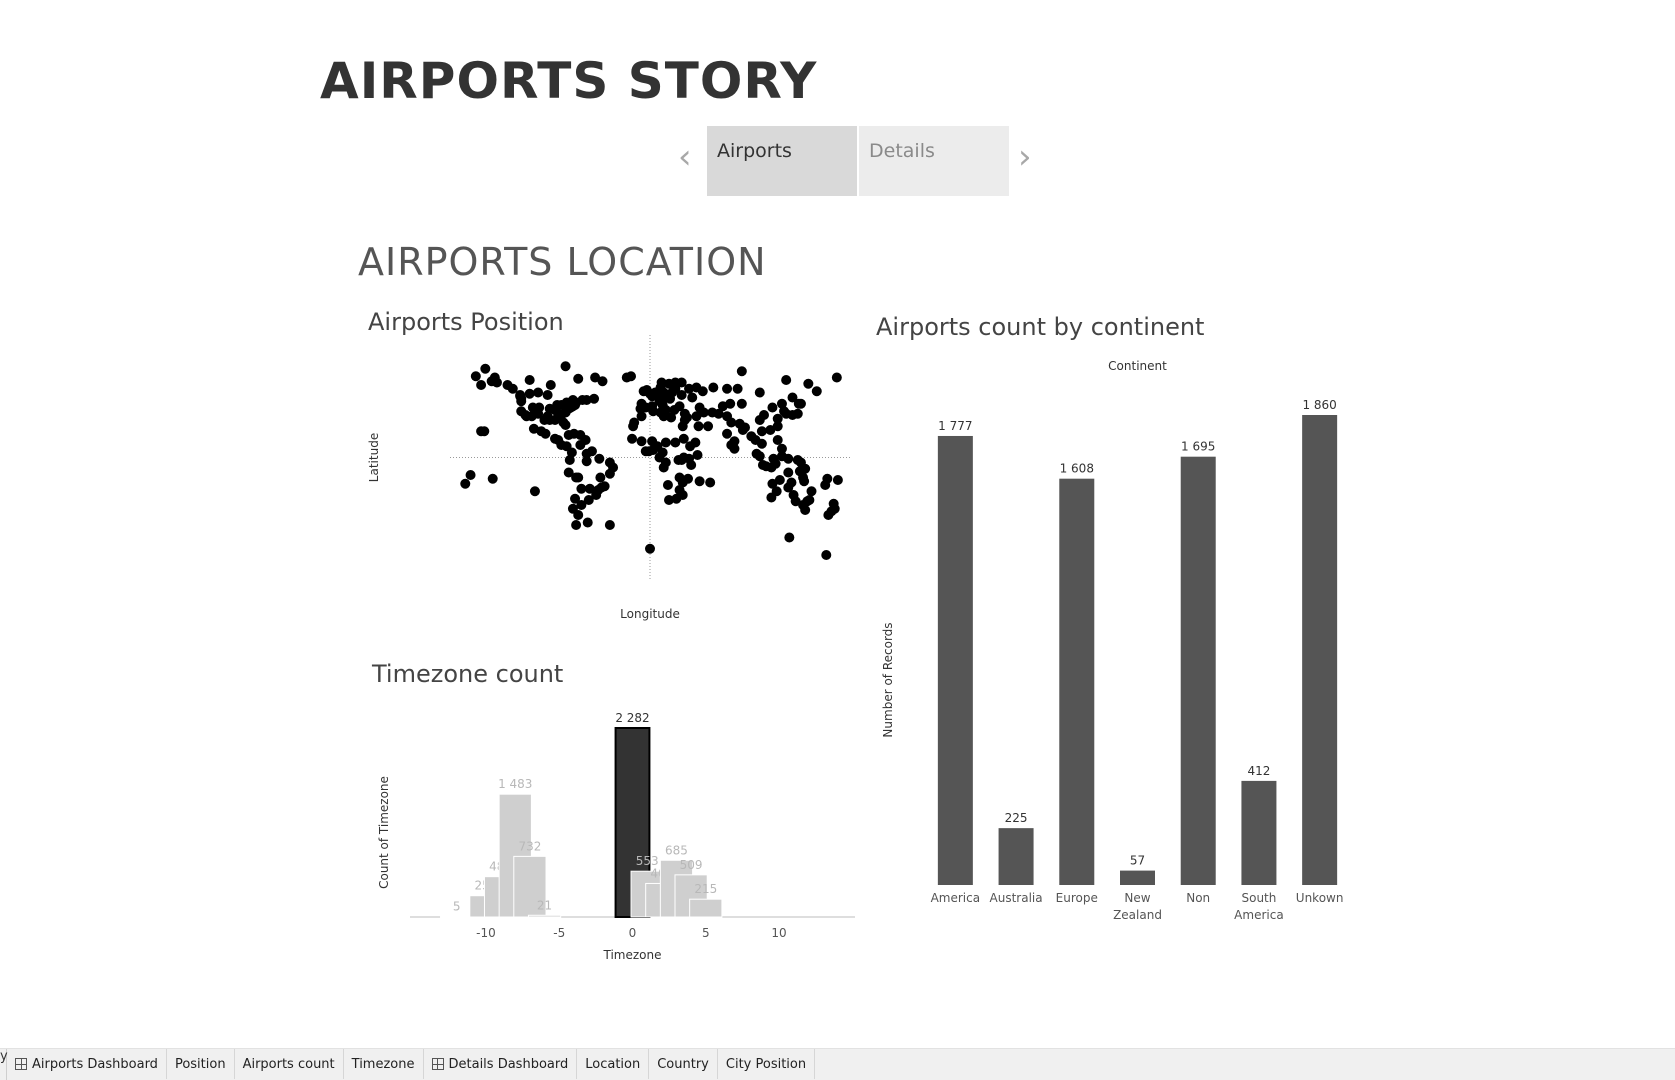  What do you see at coordinates (544, 905) in the screenshot?
I see `timezone-bar-label: 21` at bounding box center [544, 905].